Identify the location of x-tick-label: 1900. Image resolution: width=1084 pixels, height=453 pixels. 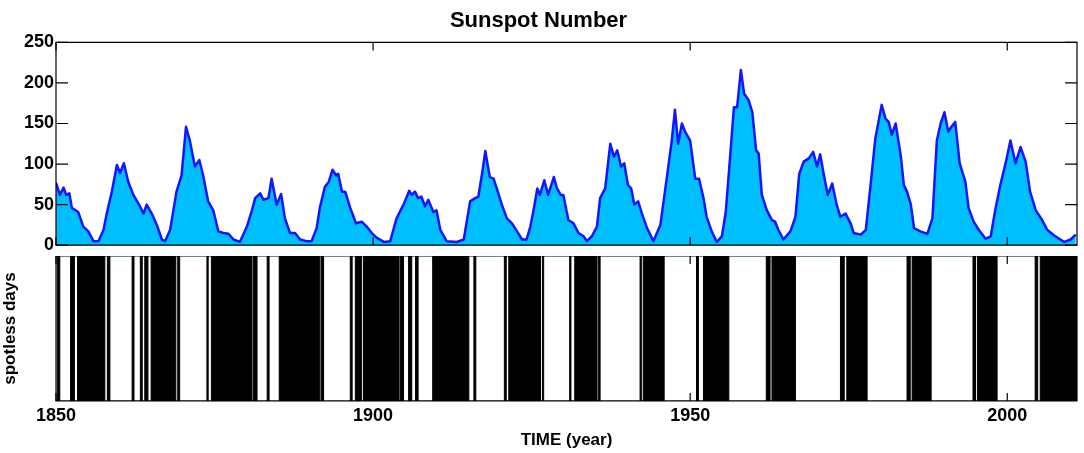
(373, 414).